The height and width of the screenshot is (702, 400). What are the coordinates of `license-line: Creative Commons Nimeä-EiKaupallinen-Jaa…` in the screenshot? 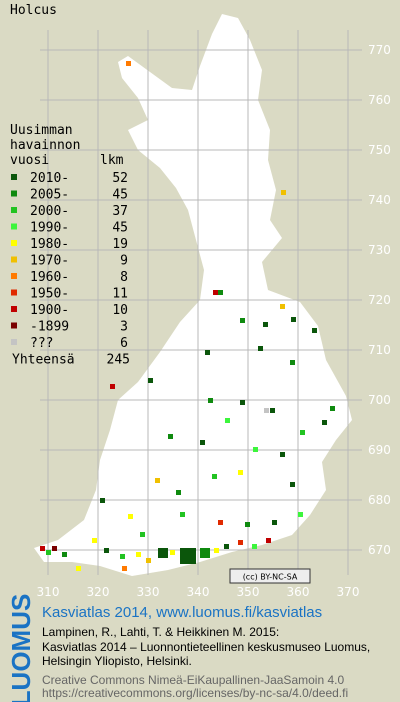 It's located at (193, 680).